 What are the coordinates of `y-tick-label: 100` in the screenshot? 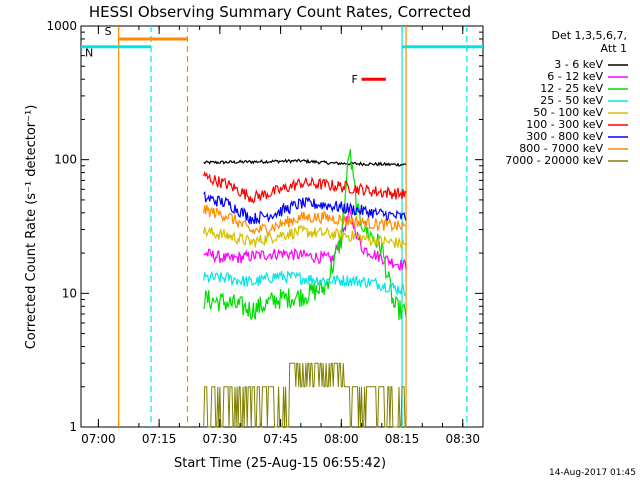 It's located at (65, 160).